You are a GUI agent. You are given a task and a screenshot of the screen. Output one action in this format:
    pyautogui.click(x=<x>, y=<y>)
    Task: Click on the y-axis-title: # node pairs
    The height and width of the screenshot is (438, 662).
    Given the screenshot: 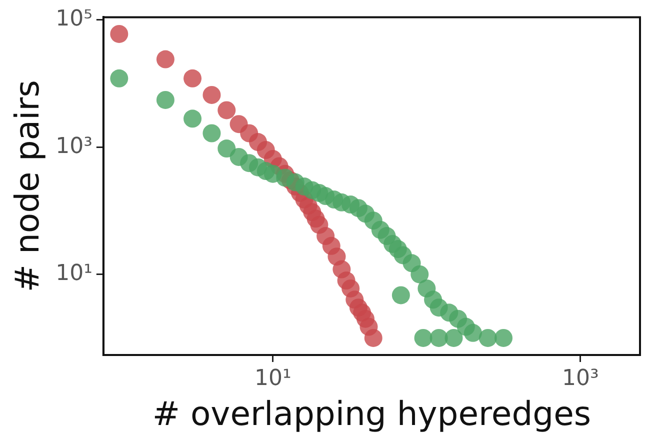 What is the action you would take?
    pyautogui.click(x=26, y=186)
    